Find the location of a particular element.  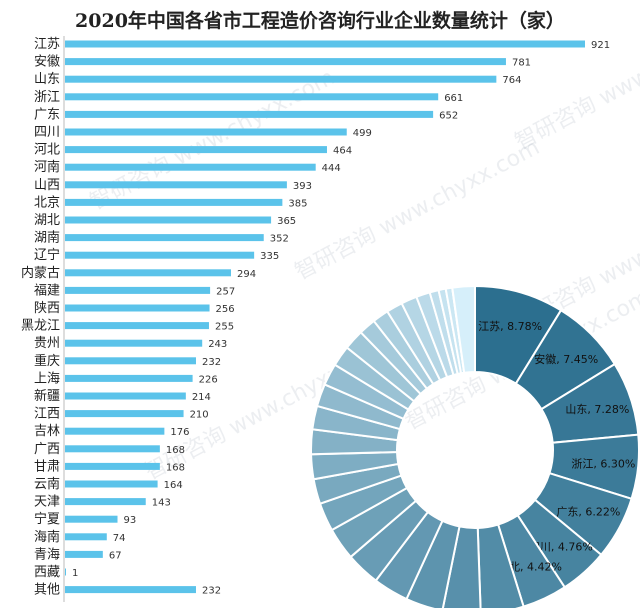

data-label: 393 is located at coordinates (302, 186).